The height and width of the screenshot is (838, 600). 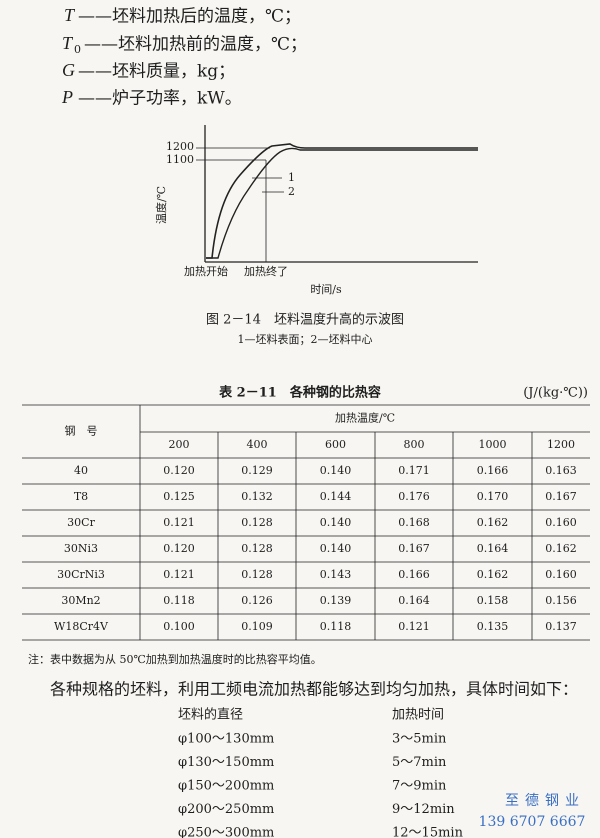 What do you see at coordinates (545, 801) in the screenshot?
I see `watermark-company: 至德钢业` at bounding box center [545, 801].